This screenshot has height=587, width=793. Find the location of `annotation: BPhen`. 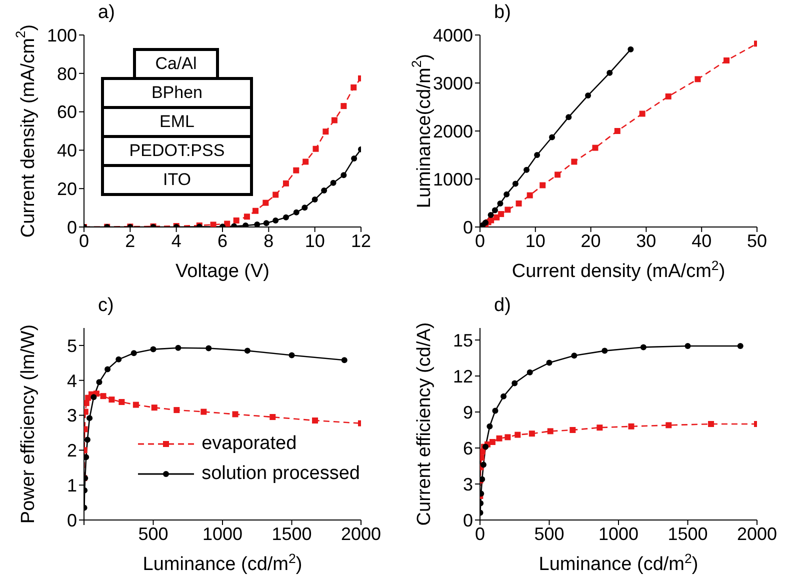

annotation: BPhen is located at coordinates (177, 93).